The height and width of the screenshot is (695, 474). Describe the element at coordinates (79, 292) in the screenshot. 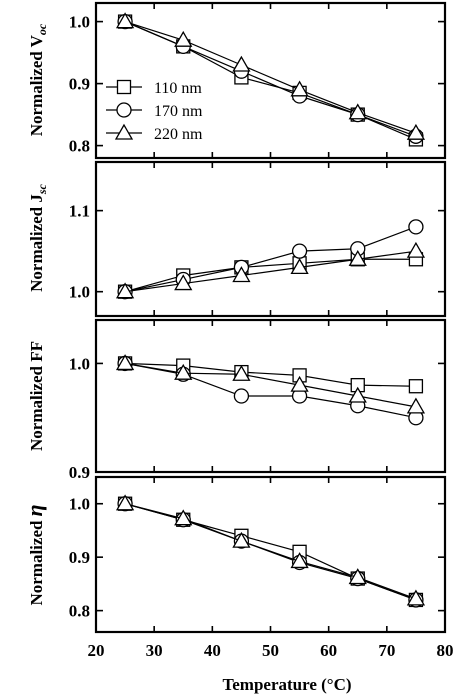

I see `panel-2-ytick-label-0: 1.0` at that location.